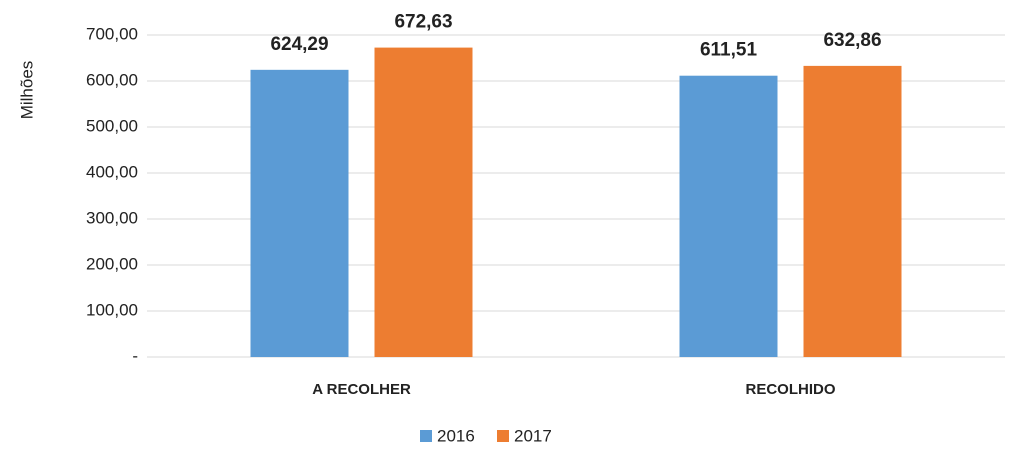 The image size is (1010, 460). I want to click on y-axis-label: Milhões, so click(26, 90).